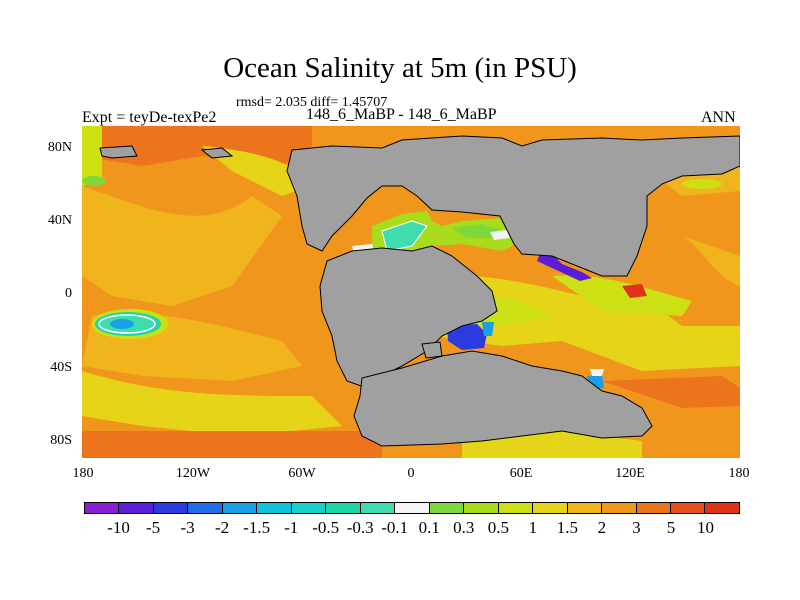 The image size is (800, 600). I want to click on colorbar-label: -1, so click(291, 527).